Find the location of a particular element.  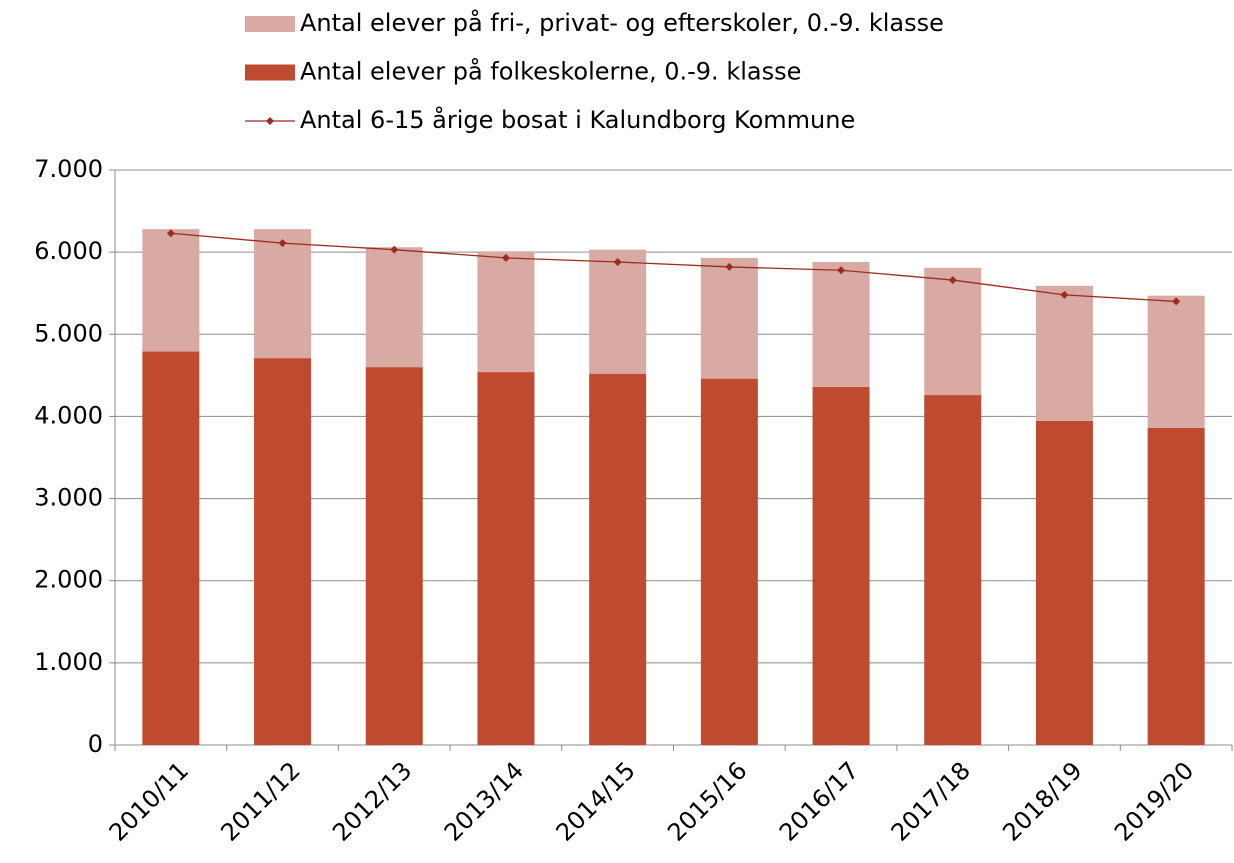

y-tick-label: 3.000 is located at coordinates (68, 498).